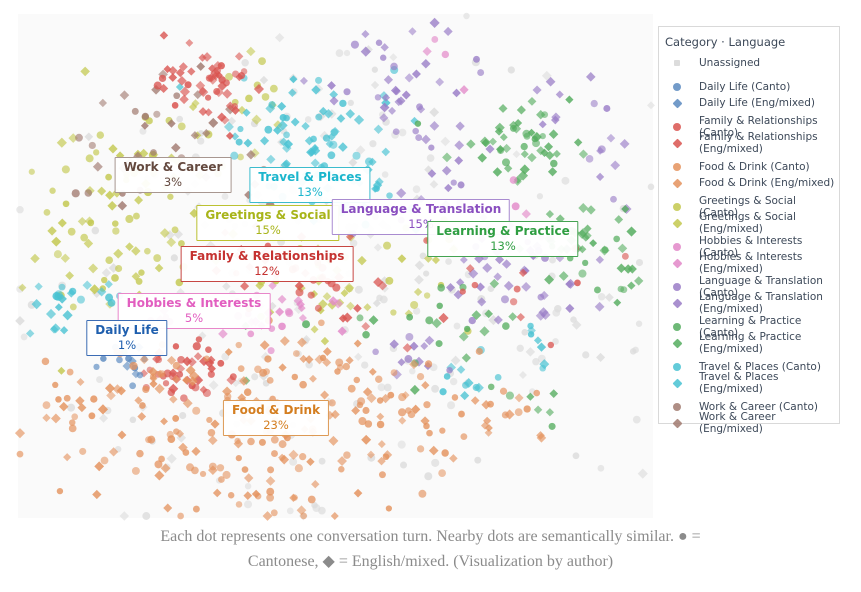  I want to click on cluster-label-text: Family & Relationships, so click(267, 256).